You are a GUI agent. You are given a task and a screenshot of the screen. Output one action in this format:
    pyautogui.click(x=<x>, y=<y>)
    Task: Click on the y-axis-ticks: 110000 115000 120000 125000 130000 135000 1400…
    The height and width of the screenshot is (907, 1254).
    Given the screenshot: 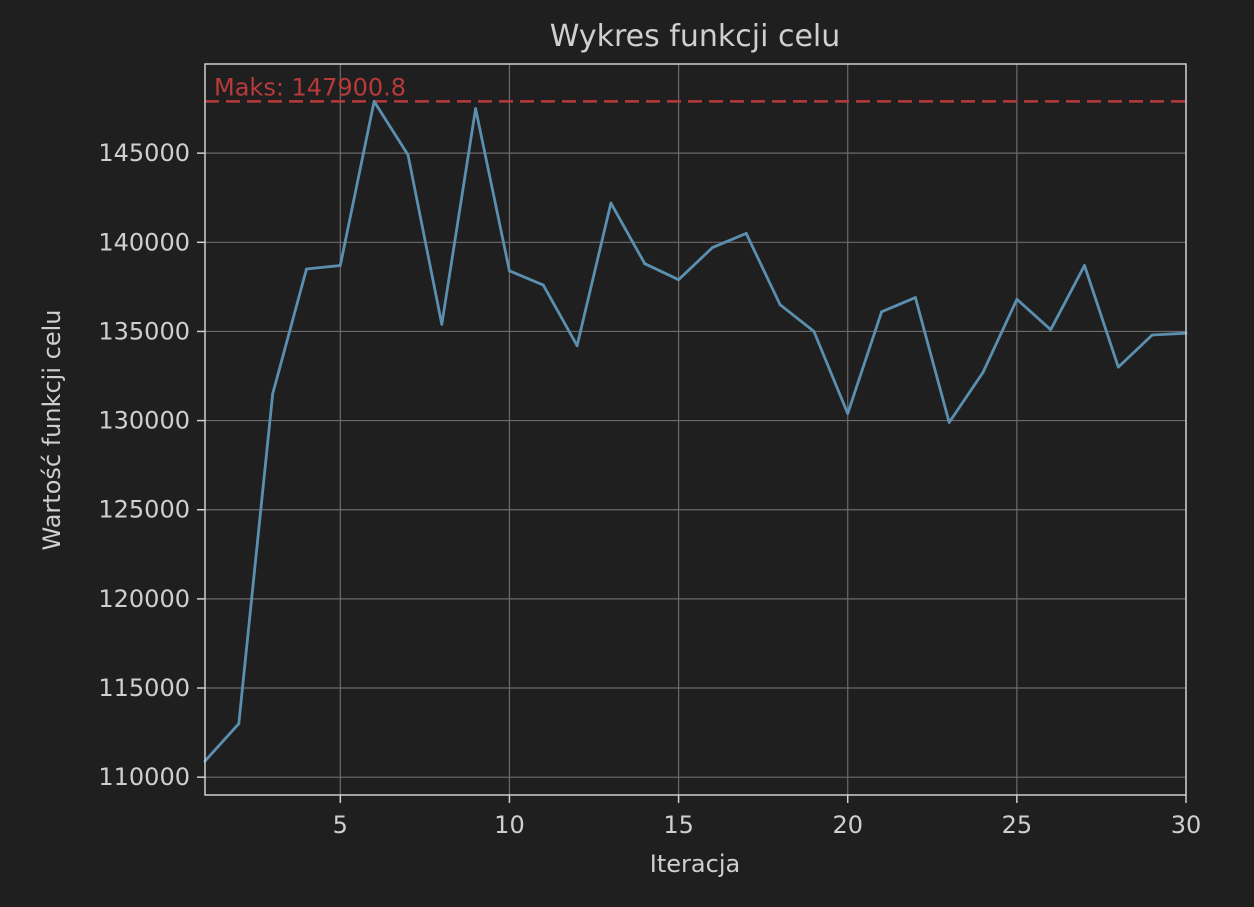 What is the action you would take?
    pyautogui.click(x=151, y=465)
    